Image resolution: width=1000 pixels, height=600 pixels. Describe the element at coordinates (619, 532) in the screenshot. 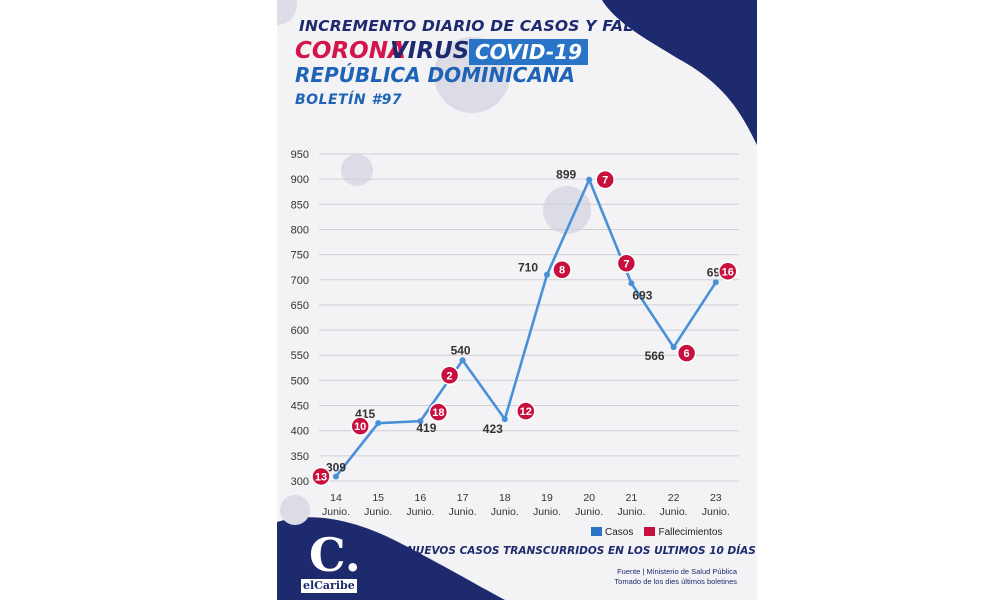

I see `legend-label-casos: Casos` at that location.